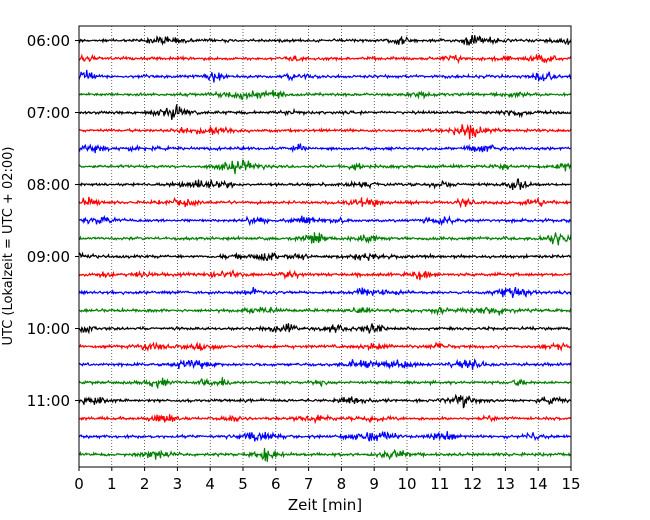  What do you see at coordinates (210, 484) in the screenshot?
I see `x-tick-label: 4` at bounding box center [210, 484].